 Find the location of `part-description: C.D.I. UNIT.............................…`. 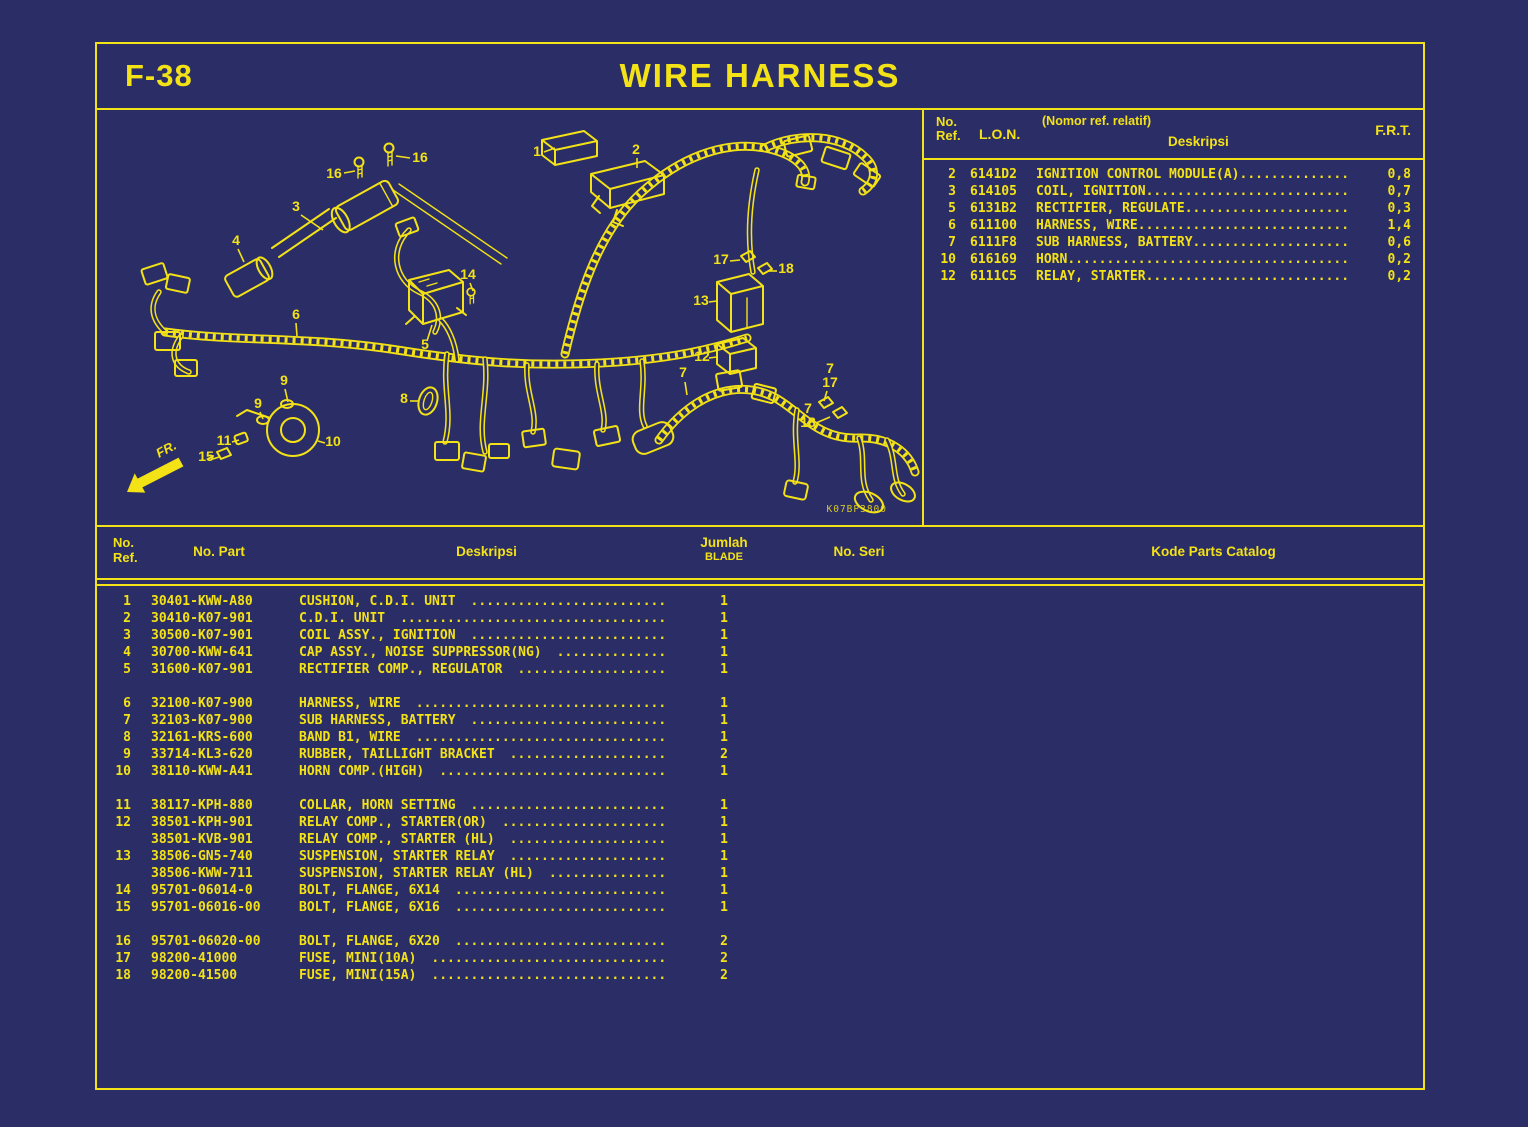

part-description: C.D.I. UNIT.............................… is located at coordinates (483, 618).